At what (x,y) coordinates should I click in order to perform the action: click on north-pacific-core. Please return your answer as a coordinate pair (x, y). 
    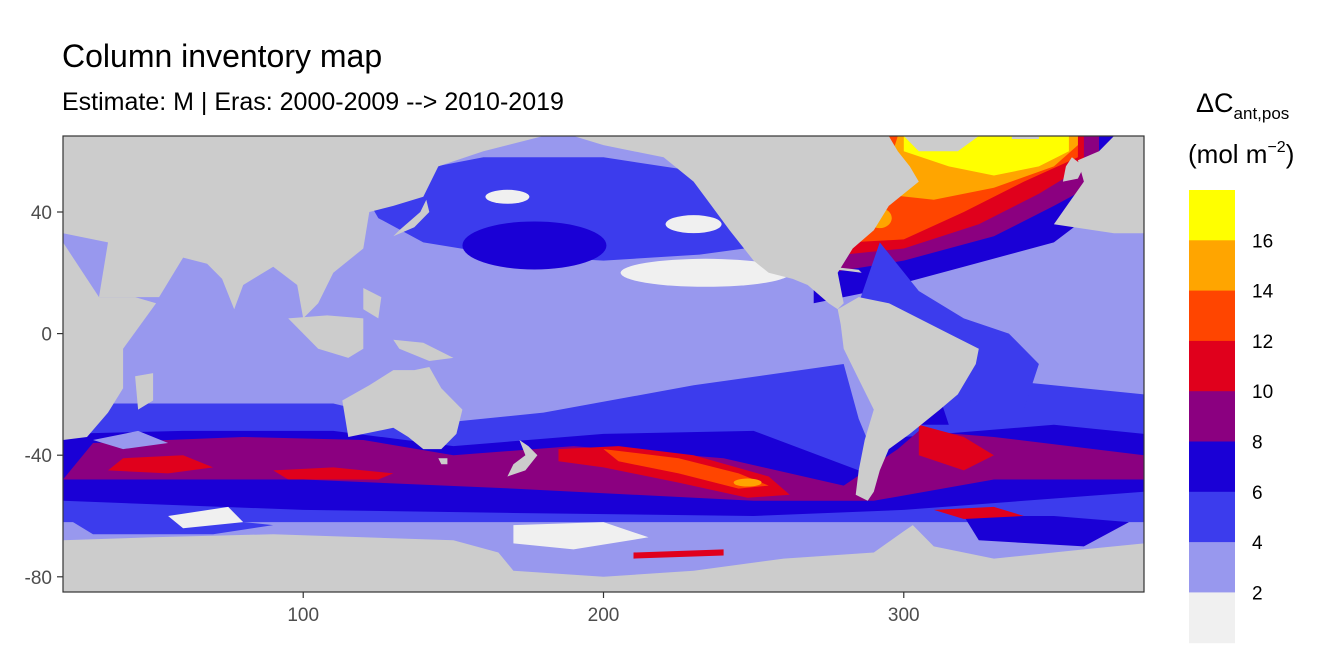
    Looking at the image, I should click on (534, 245).